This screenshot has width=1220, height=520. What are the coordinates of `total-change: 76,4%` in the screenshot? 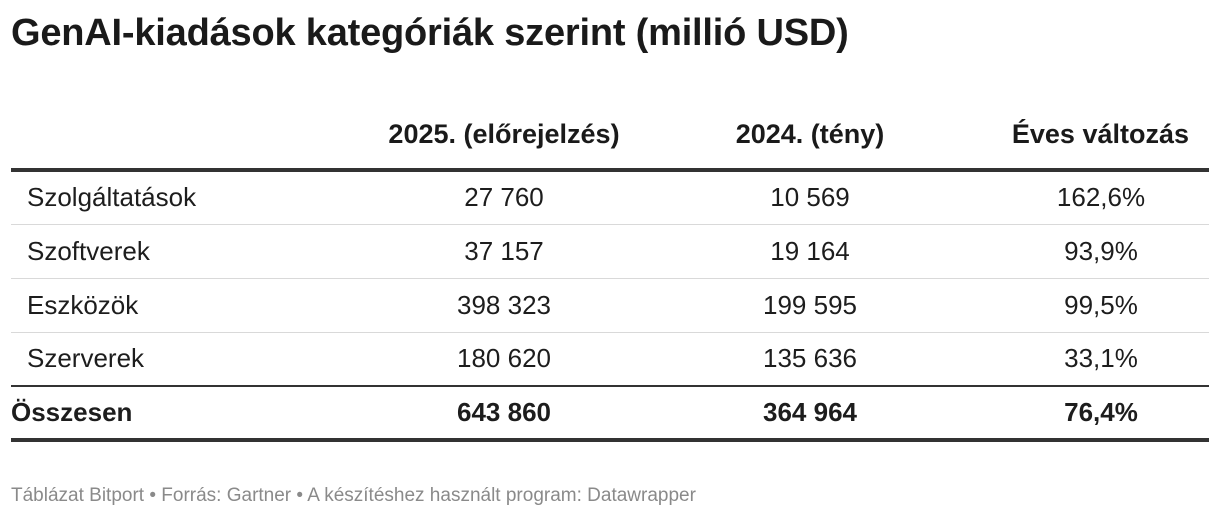 It's located at (1086, 413).